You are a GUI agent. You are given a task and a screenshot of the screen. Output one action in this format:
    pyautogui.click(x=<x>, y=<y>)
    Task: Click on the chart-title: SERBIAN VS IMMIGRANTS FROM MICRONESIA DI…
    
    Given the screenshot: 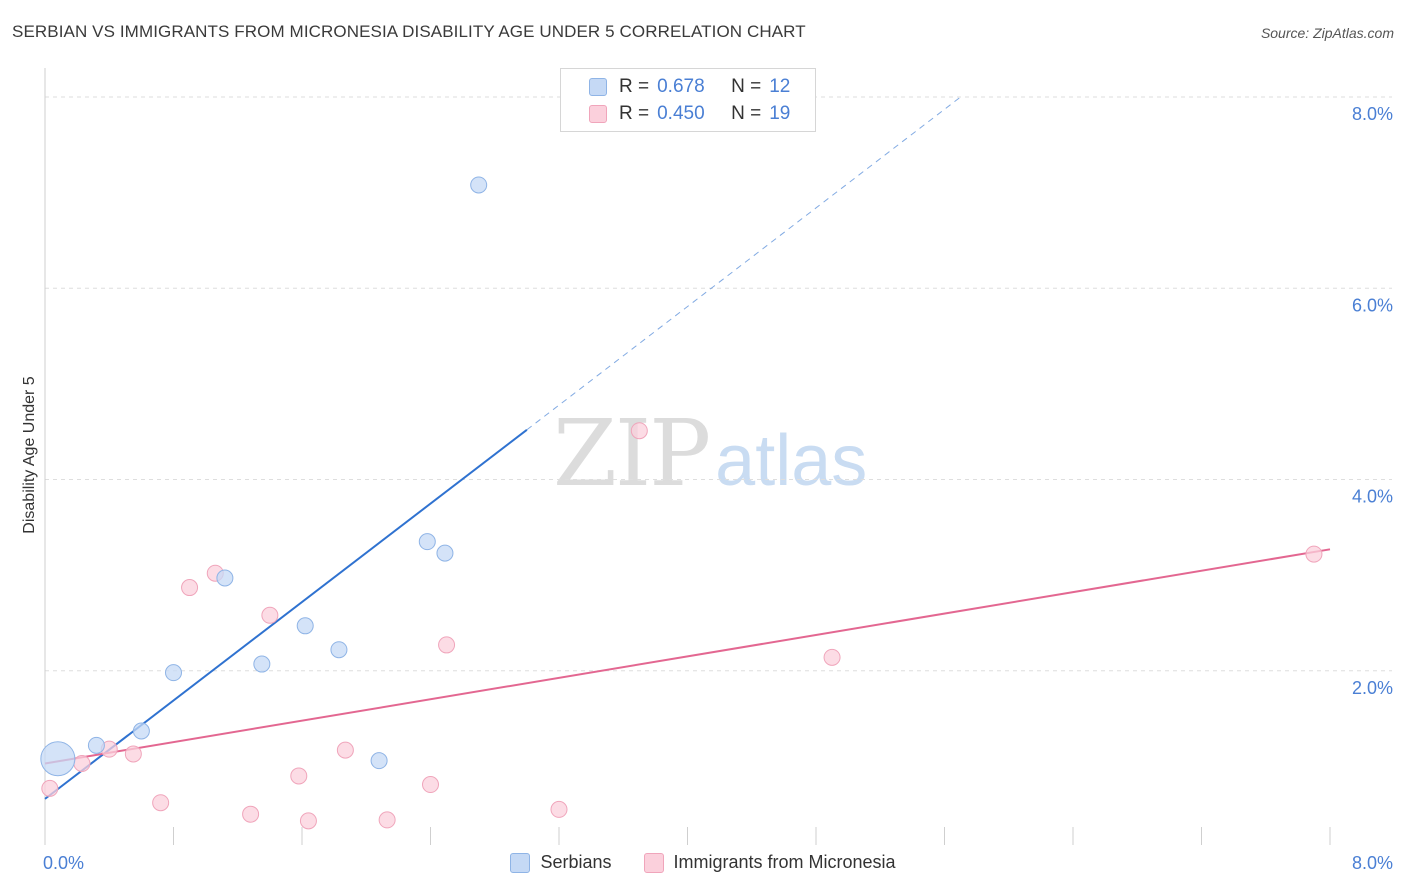 What is the action you would take?
    pyautogui.click(x=409, y=31)
    